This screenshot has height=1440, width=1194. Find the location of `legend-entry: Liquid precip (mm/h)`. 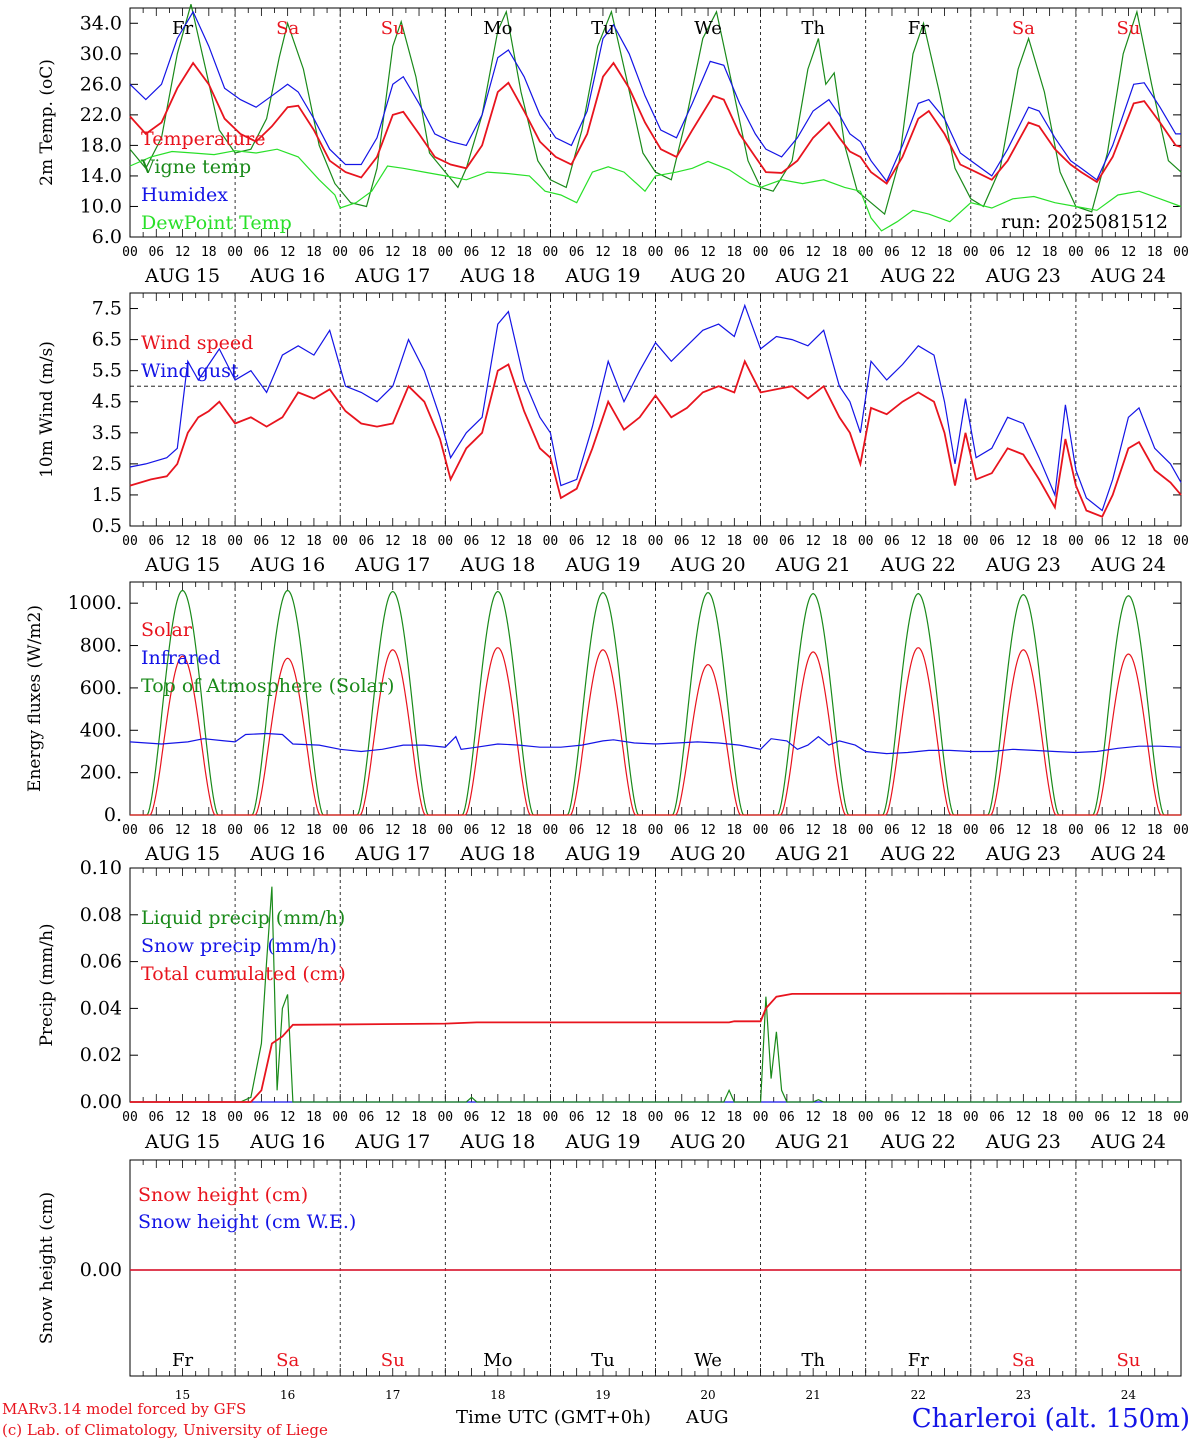

legend-entry: Liquid precip (mm/h) is located at coordinates (243, 918).